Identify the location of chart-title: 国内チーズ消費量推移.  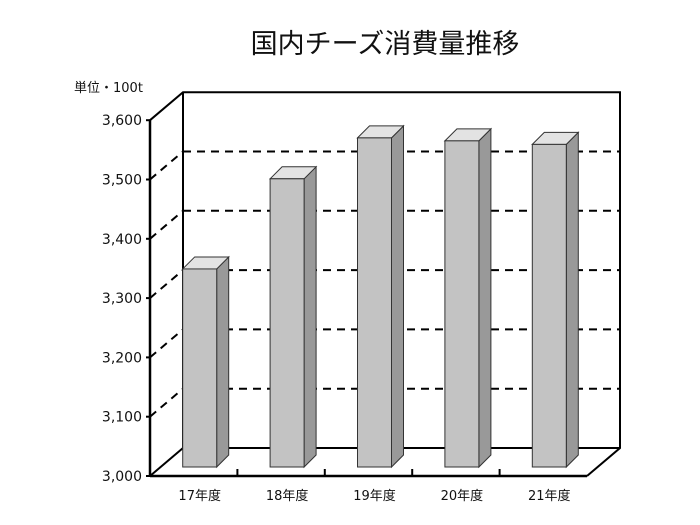
(385, 44).